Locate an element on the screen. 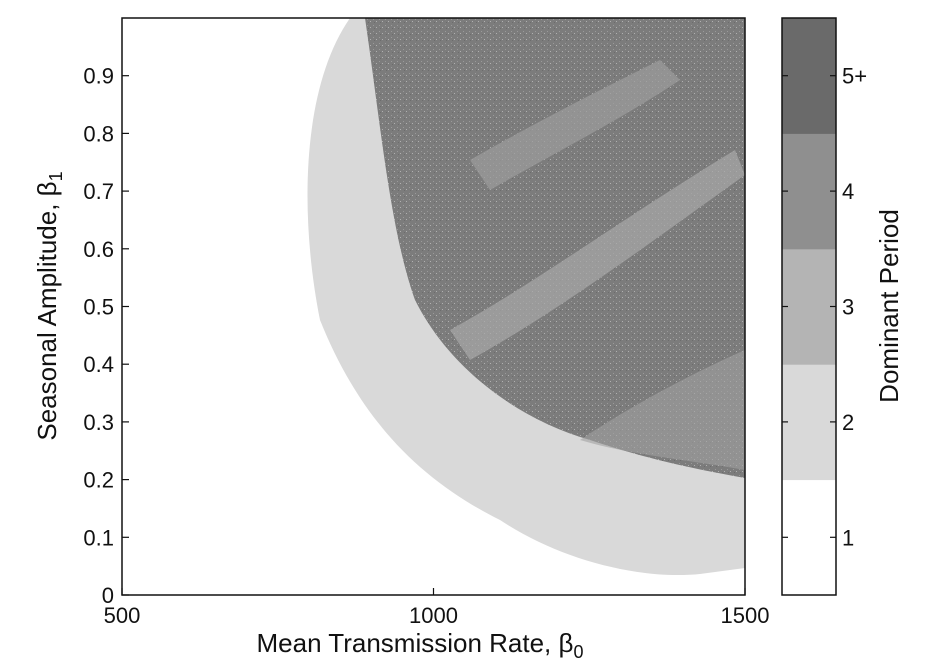 The image size is (937, 666). y-tick-label: 0.8 is located at coordinates (98, 133).